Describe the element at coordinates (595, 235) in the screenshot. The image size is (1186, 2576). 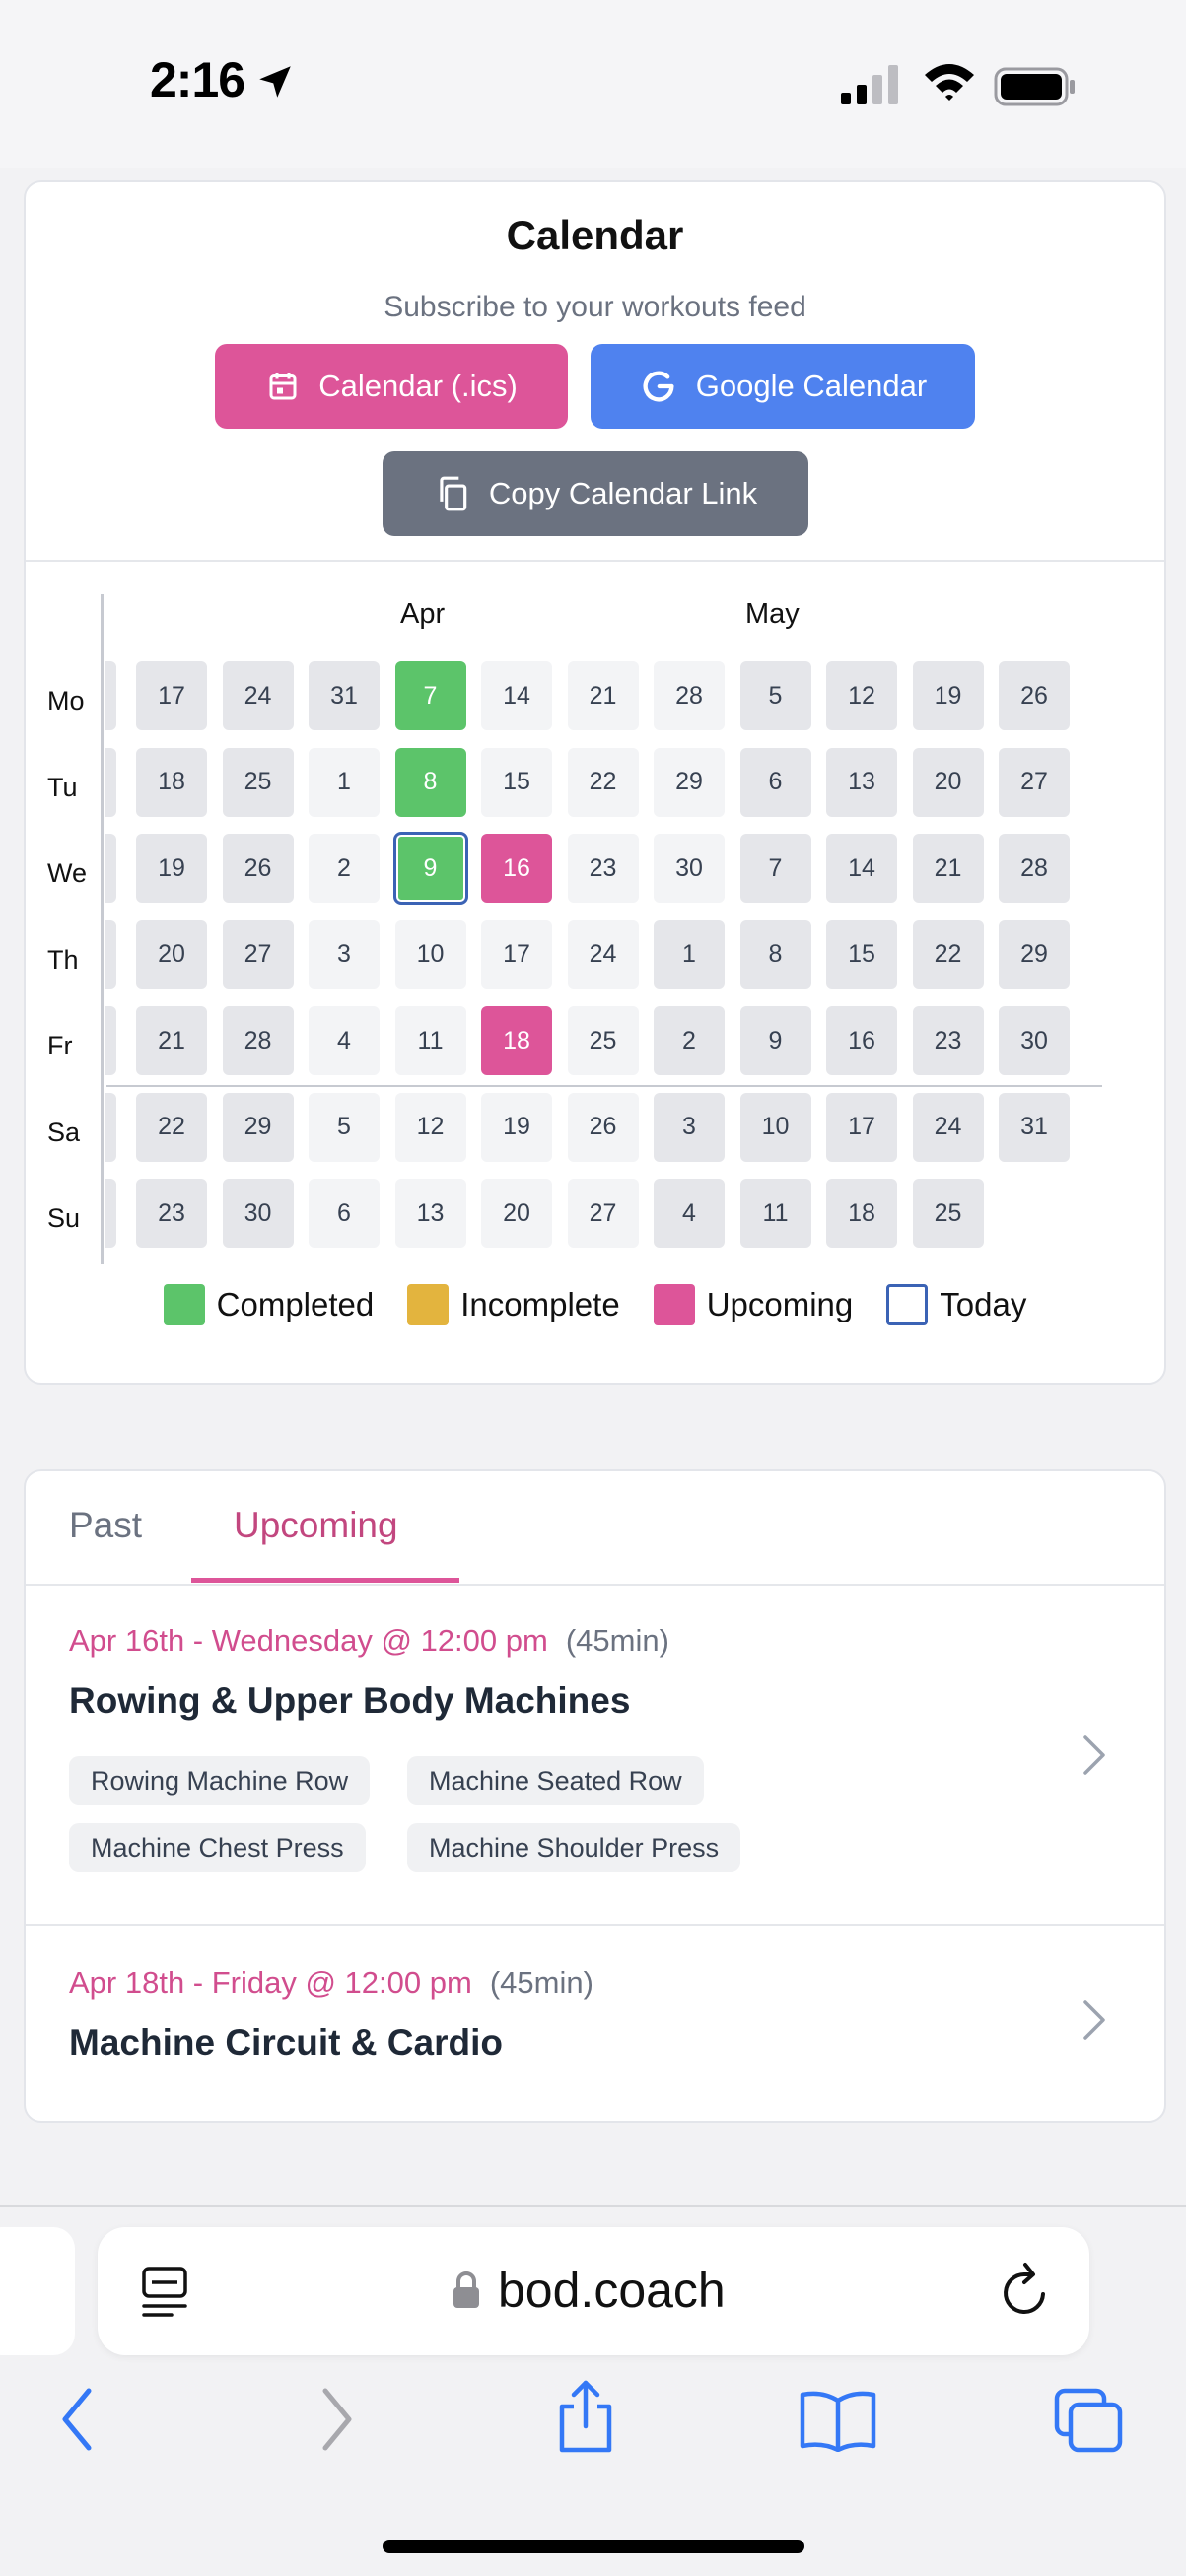
I see `calendar-title: Calendar` at that location.